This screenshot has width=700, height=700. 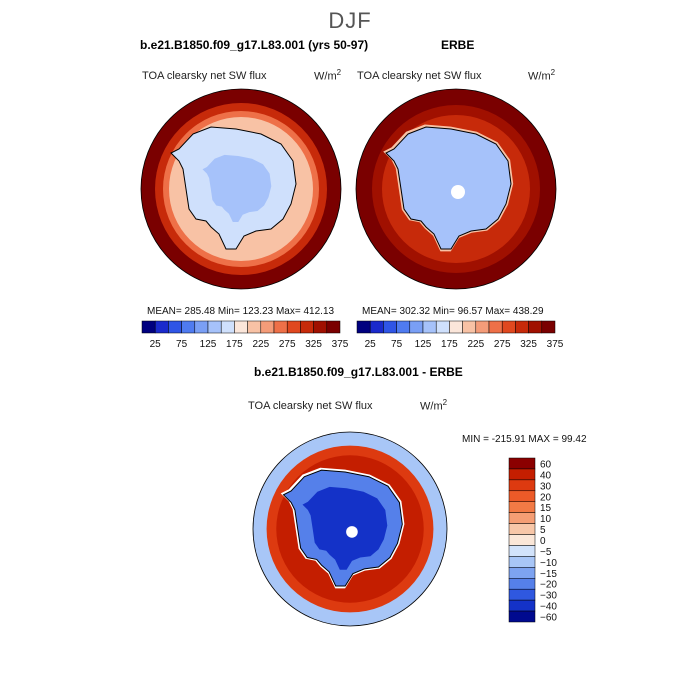 What do you see at coordinates (445, 402) in the screenshot?
I see `panel3-units-exp: 2` at bounding box center [445, 402].